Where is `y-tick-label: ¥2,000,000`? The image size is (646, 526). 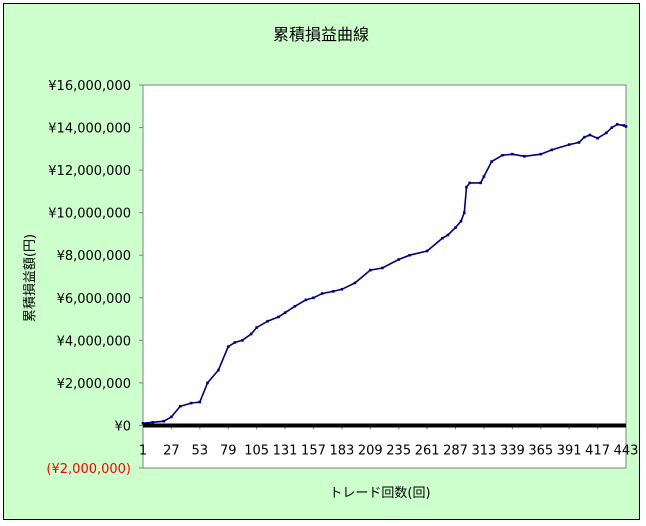
y-tick-label: ¥2,000,000 is located at coordinates (94, 384).